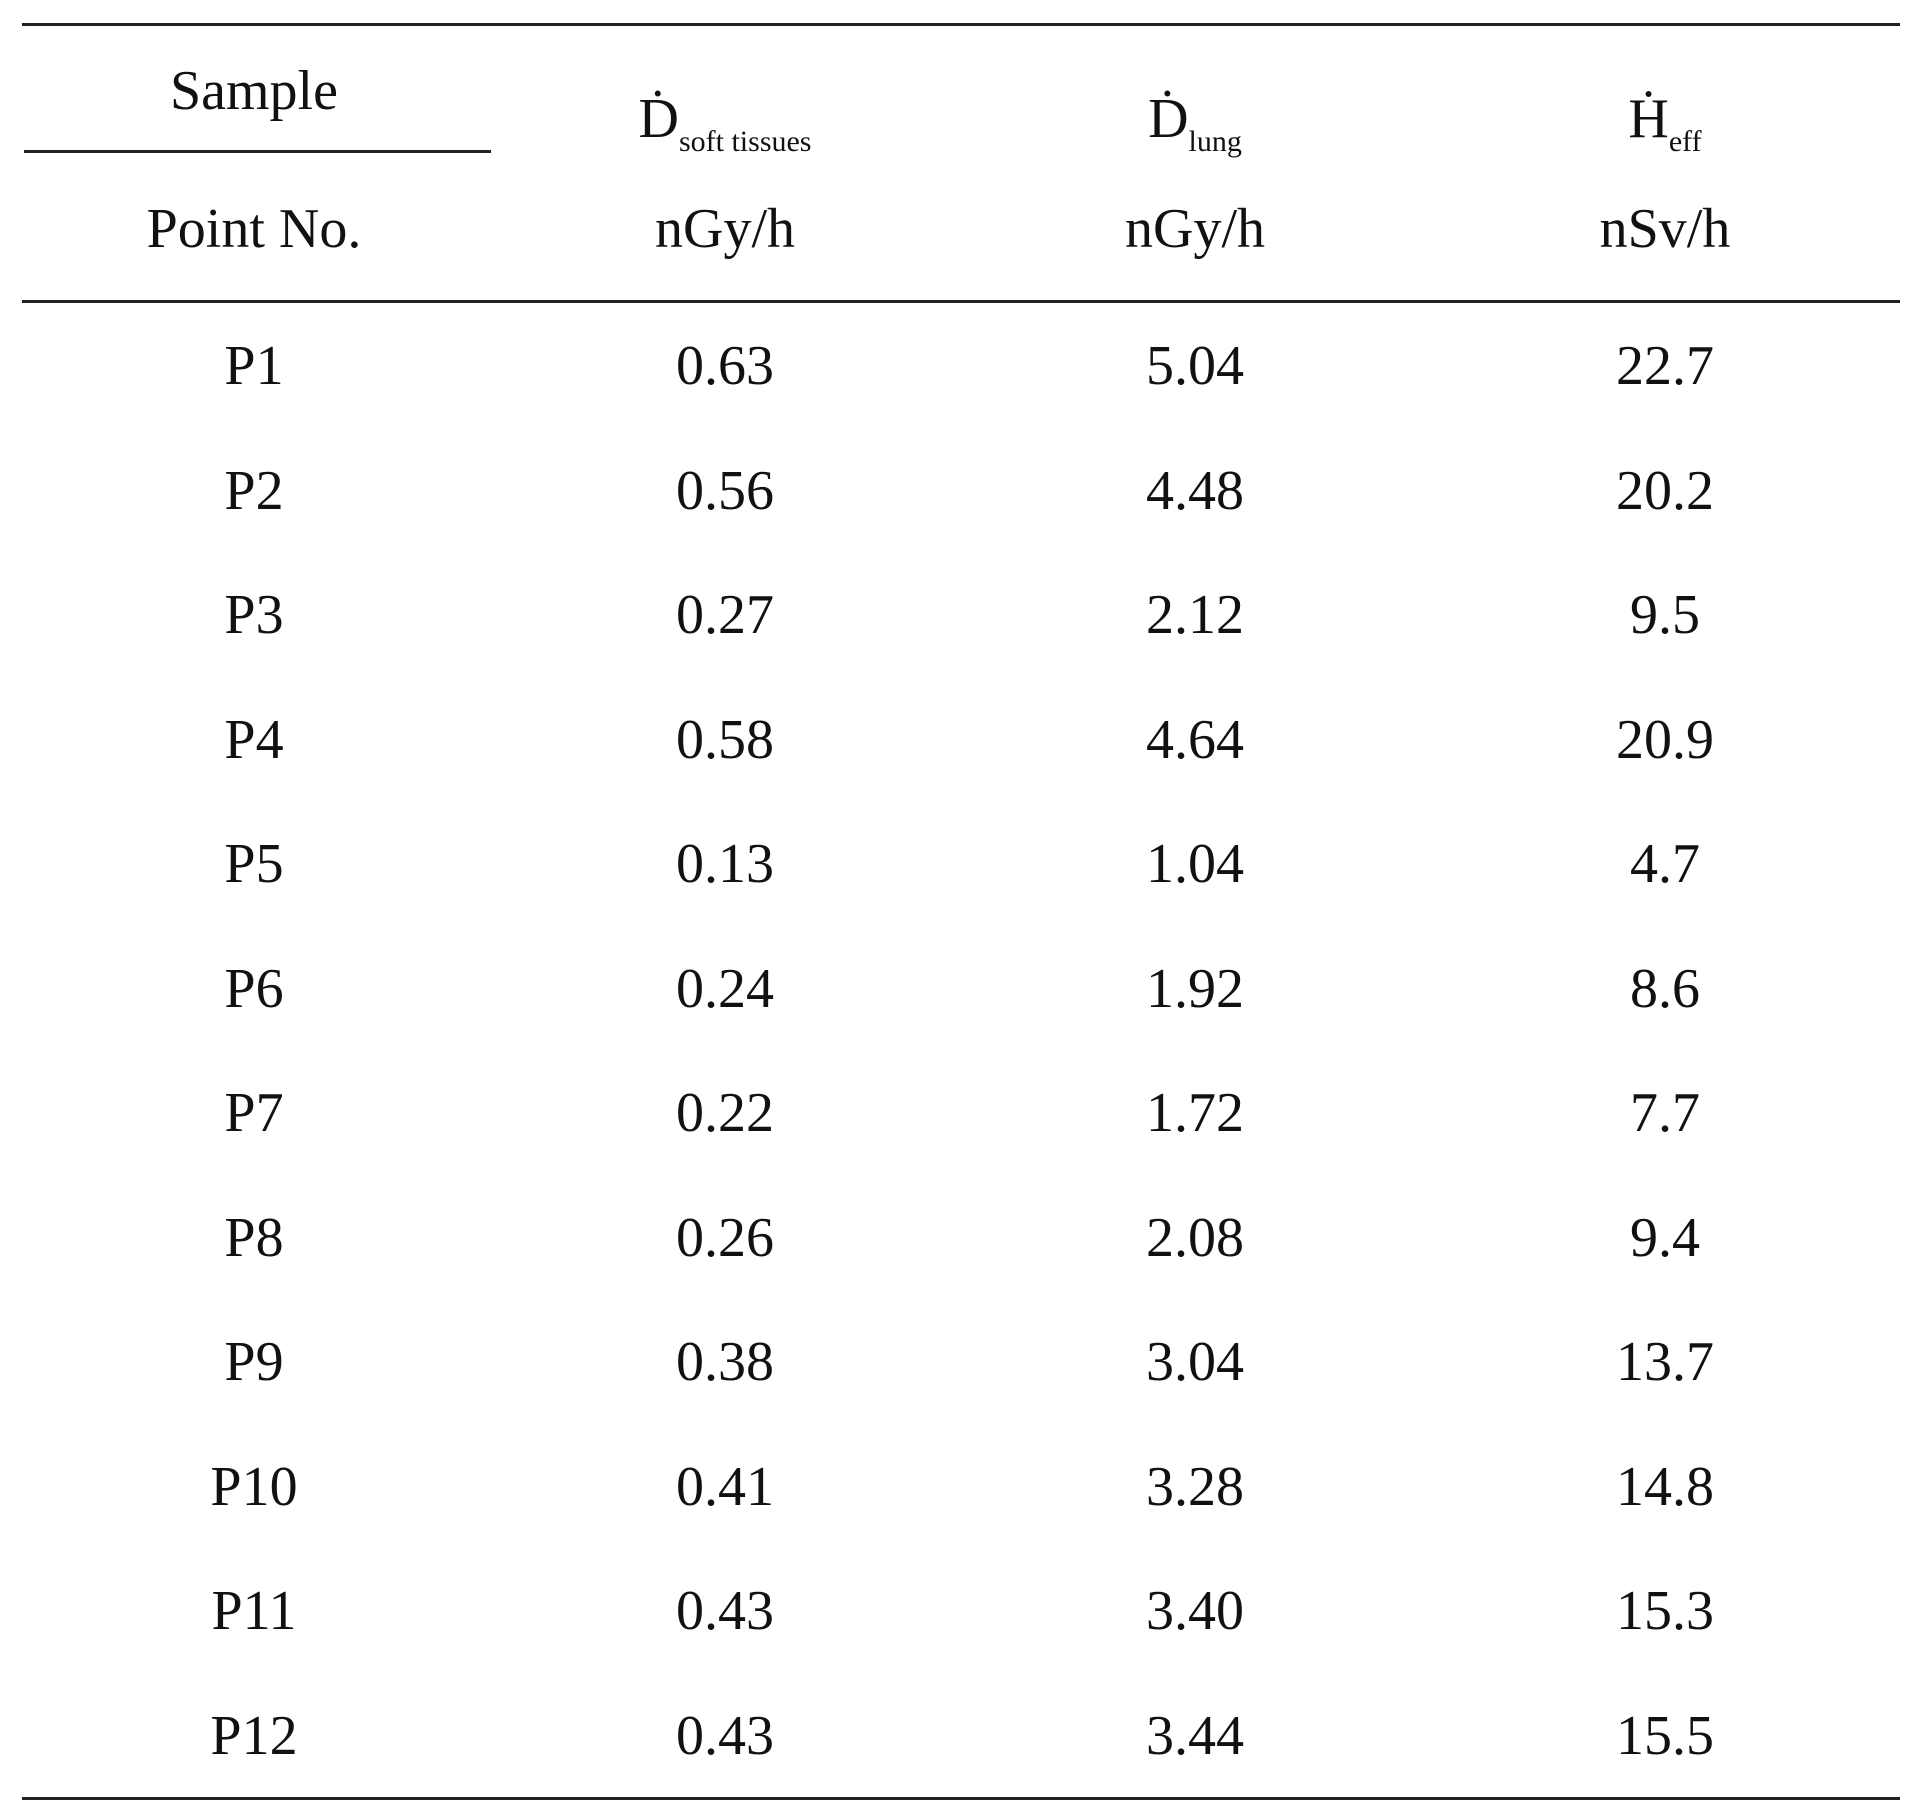  I want to click on point-label: P1, so click(254, 366).